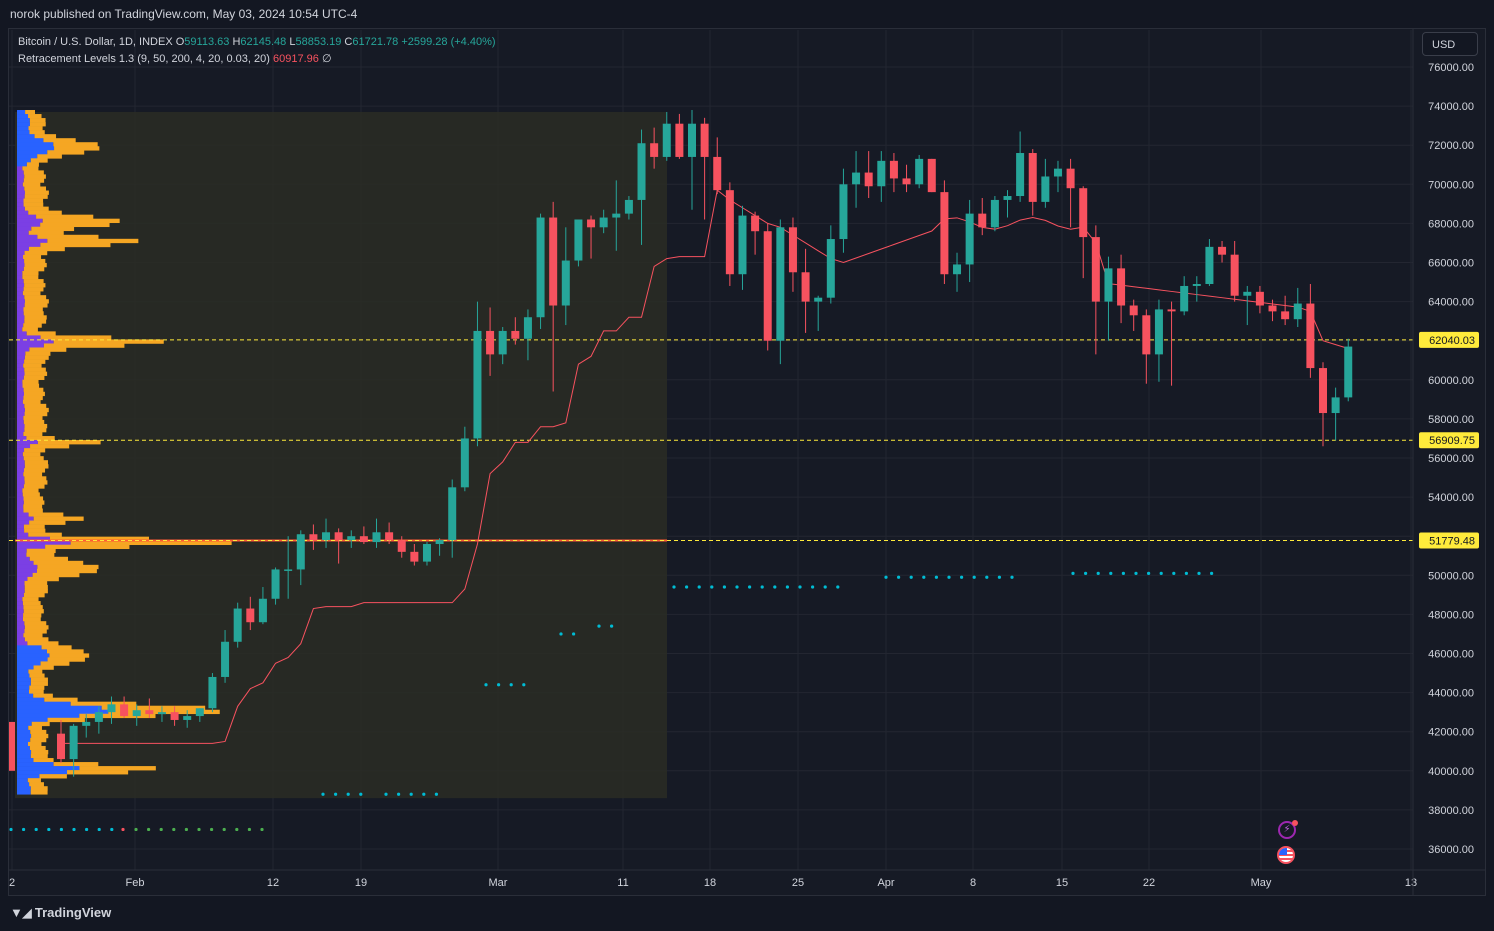 The height and width of the screenshot is (931, 1494). What do you see at coordinates (1286, 855) in the screenshot?
I see `us-flag-icon` at bounding box center [1286, 855].